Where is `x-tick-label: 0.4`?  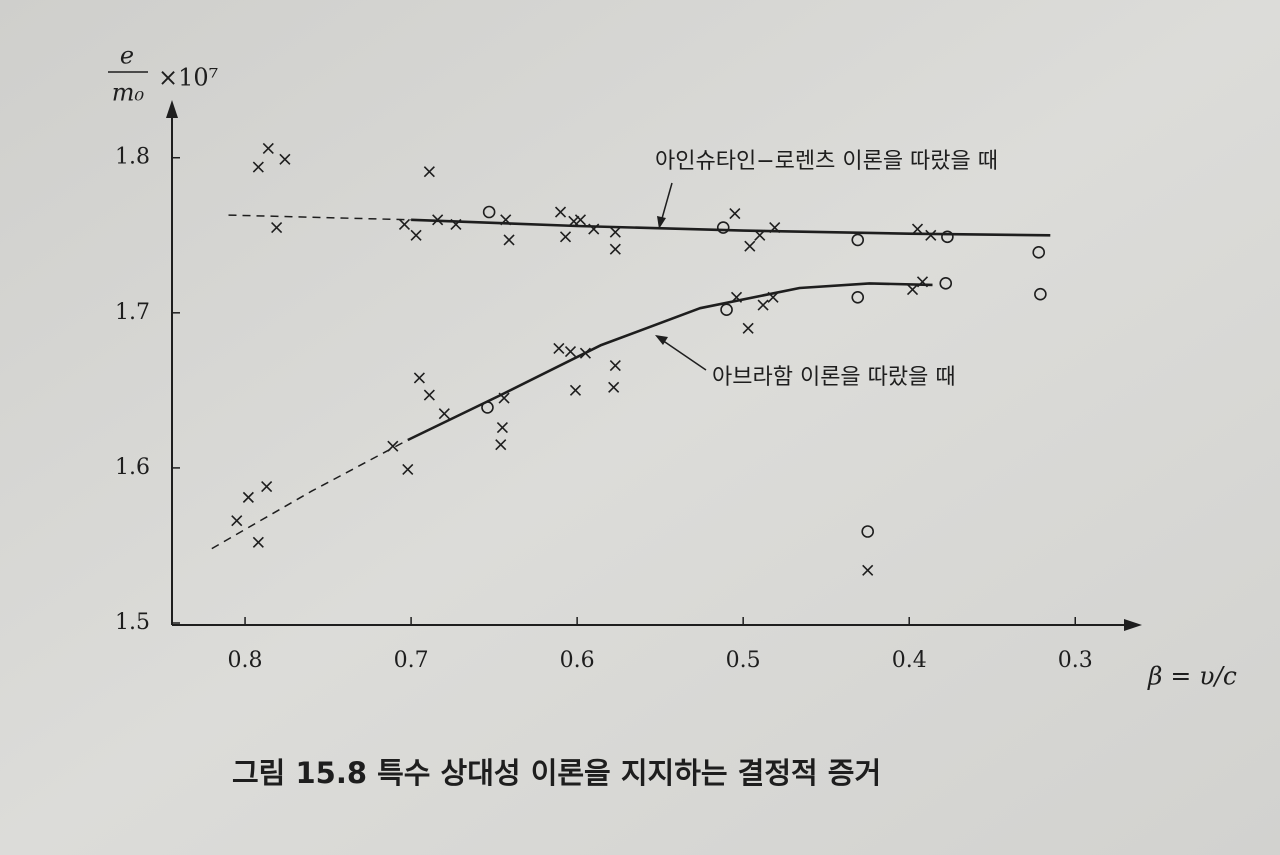 x-tick-label: 0.4 is located at coordinates (909, 660).